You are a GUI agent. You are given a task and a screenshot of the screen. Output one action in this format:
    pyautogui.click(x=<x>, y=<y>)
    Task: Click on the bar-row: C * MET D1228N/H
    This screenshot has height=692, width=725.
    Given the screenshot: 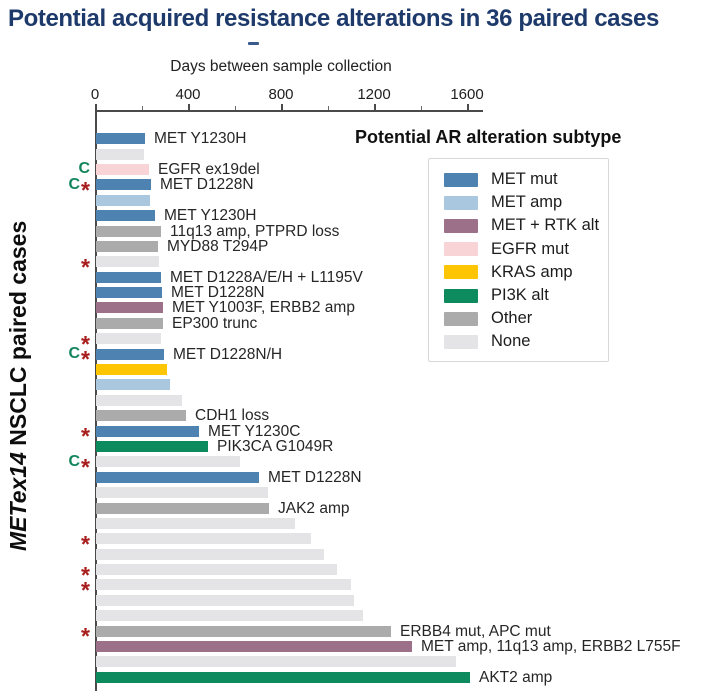 What is the action you would take?
    pyautogui.click(x=362, y=358)
    